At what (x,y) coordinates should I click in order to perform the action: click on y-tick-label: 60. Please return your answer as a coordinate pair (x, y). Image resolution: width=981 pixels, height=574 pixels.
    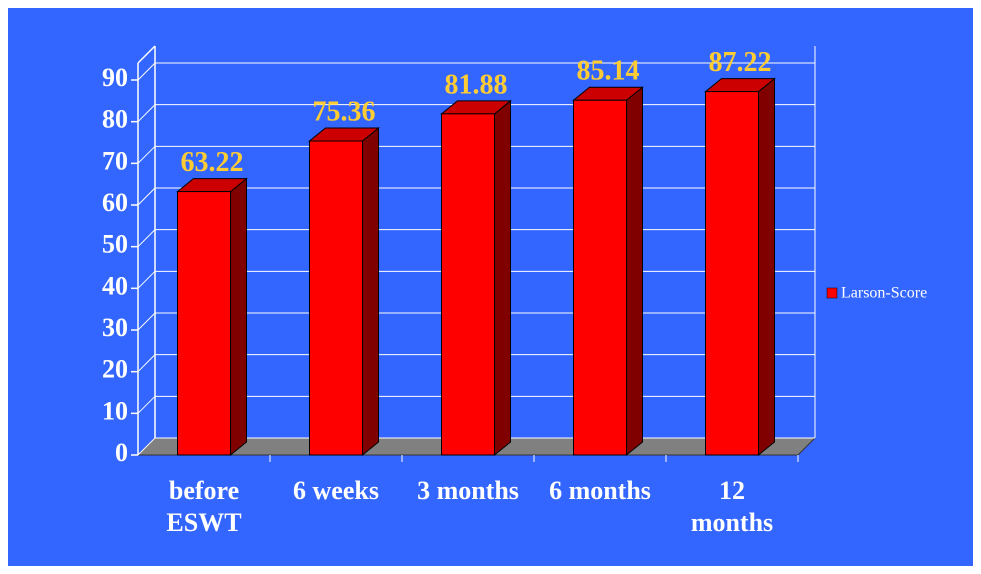
    Looking at the image, I should click on (115, 202).